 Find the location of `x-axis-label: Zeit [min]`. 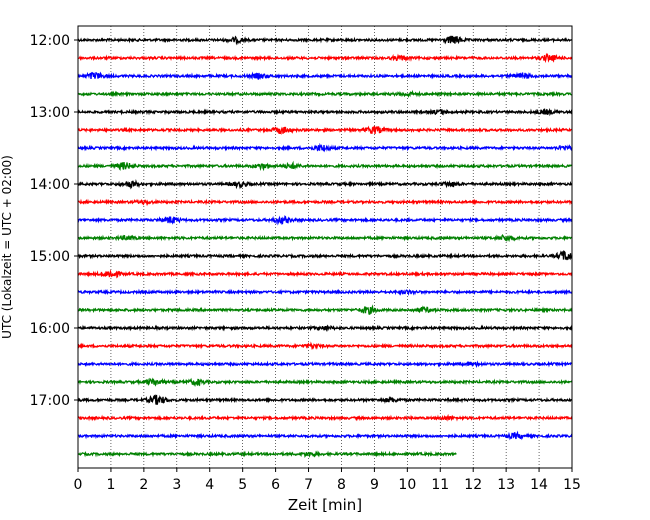

x-axis-label: Zeit [min] is located at coordinates (325, 505).